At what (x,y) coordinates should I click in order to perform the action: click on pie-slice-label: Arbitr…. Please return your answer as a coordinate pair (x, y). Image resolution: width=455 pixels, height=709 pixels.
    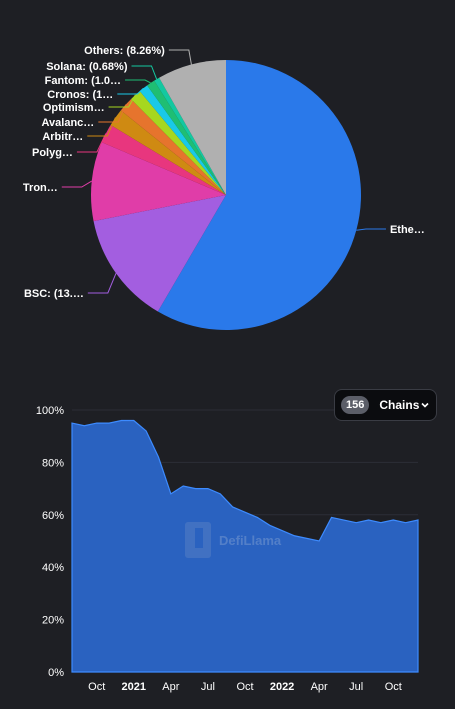
    Looking at the image, I should click on (62, 137).